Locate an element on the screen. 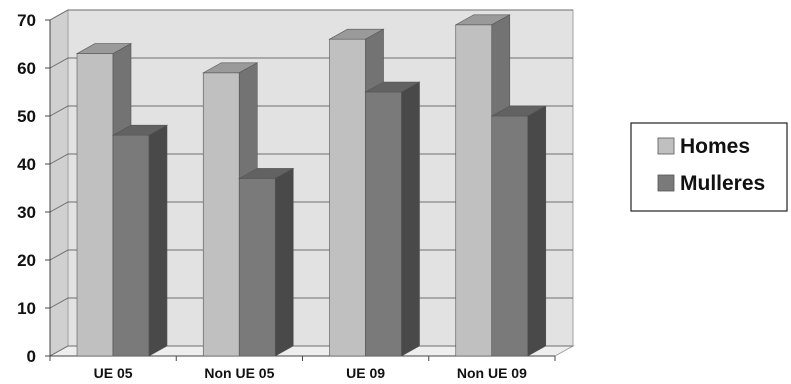 The image size is (791, 384). legend-label: Mulleres is located at coordinates (722, 183).